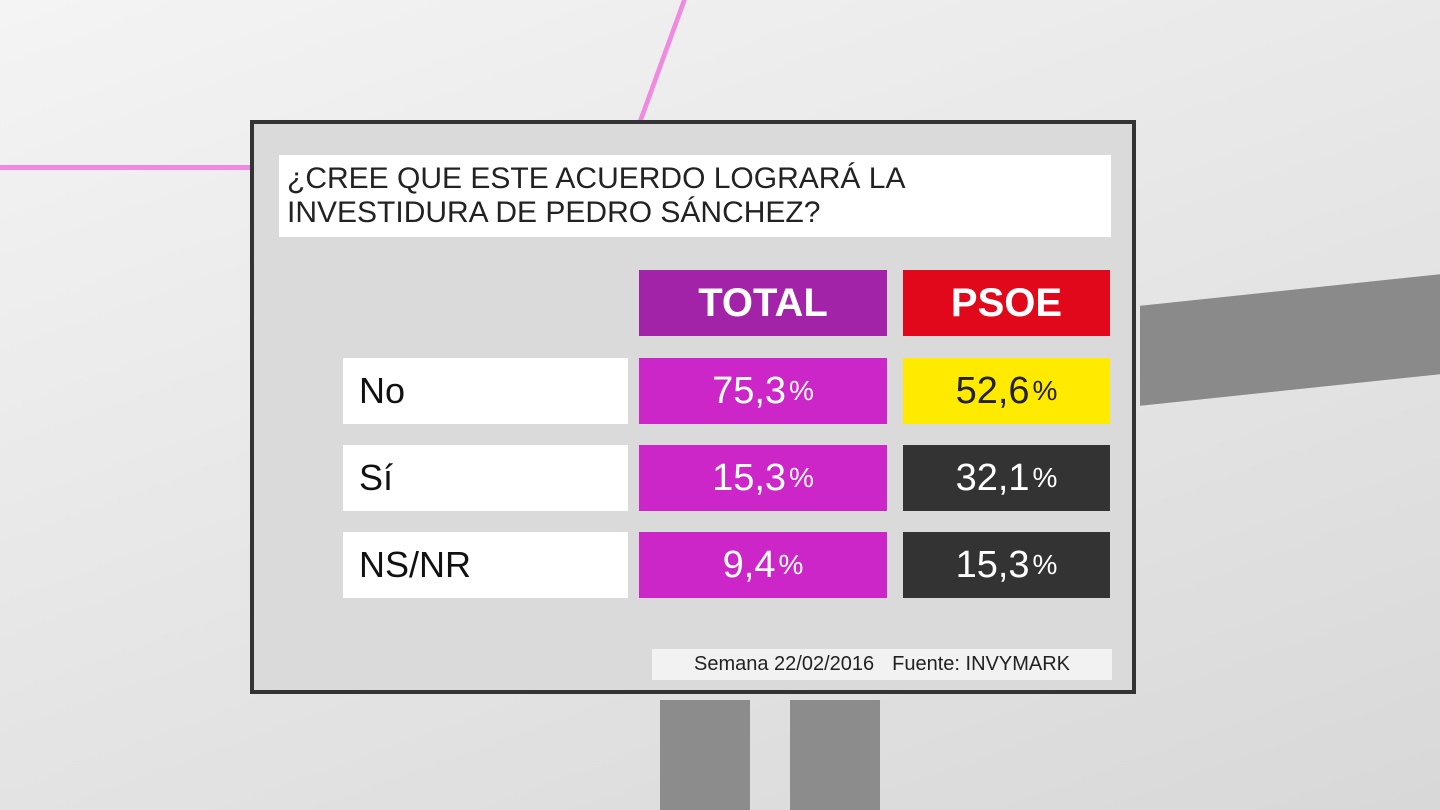  Describe the element at coordinates (376, 477) in the screenshot. I see `row-label-text: Sí` at that location.